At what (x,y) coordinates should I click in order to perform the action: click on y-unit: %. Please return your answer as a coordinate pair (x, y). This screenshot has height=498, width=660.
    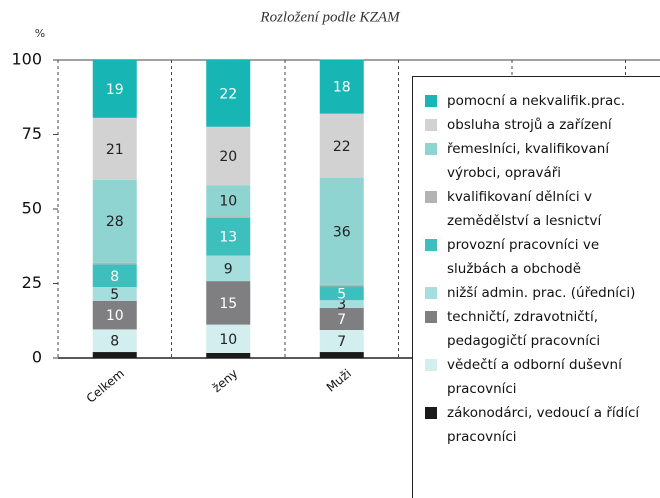
    Looking at the image, I should click on (40, 33).